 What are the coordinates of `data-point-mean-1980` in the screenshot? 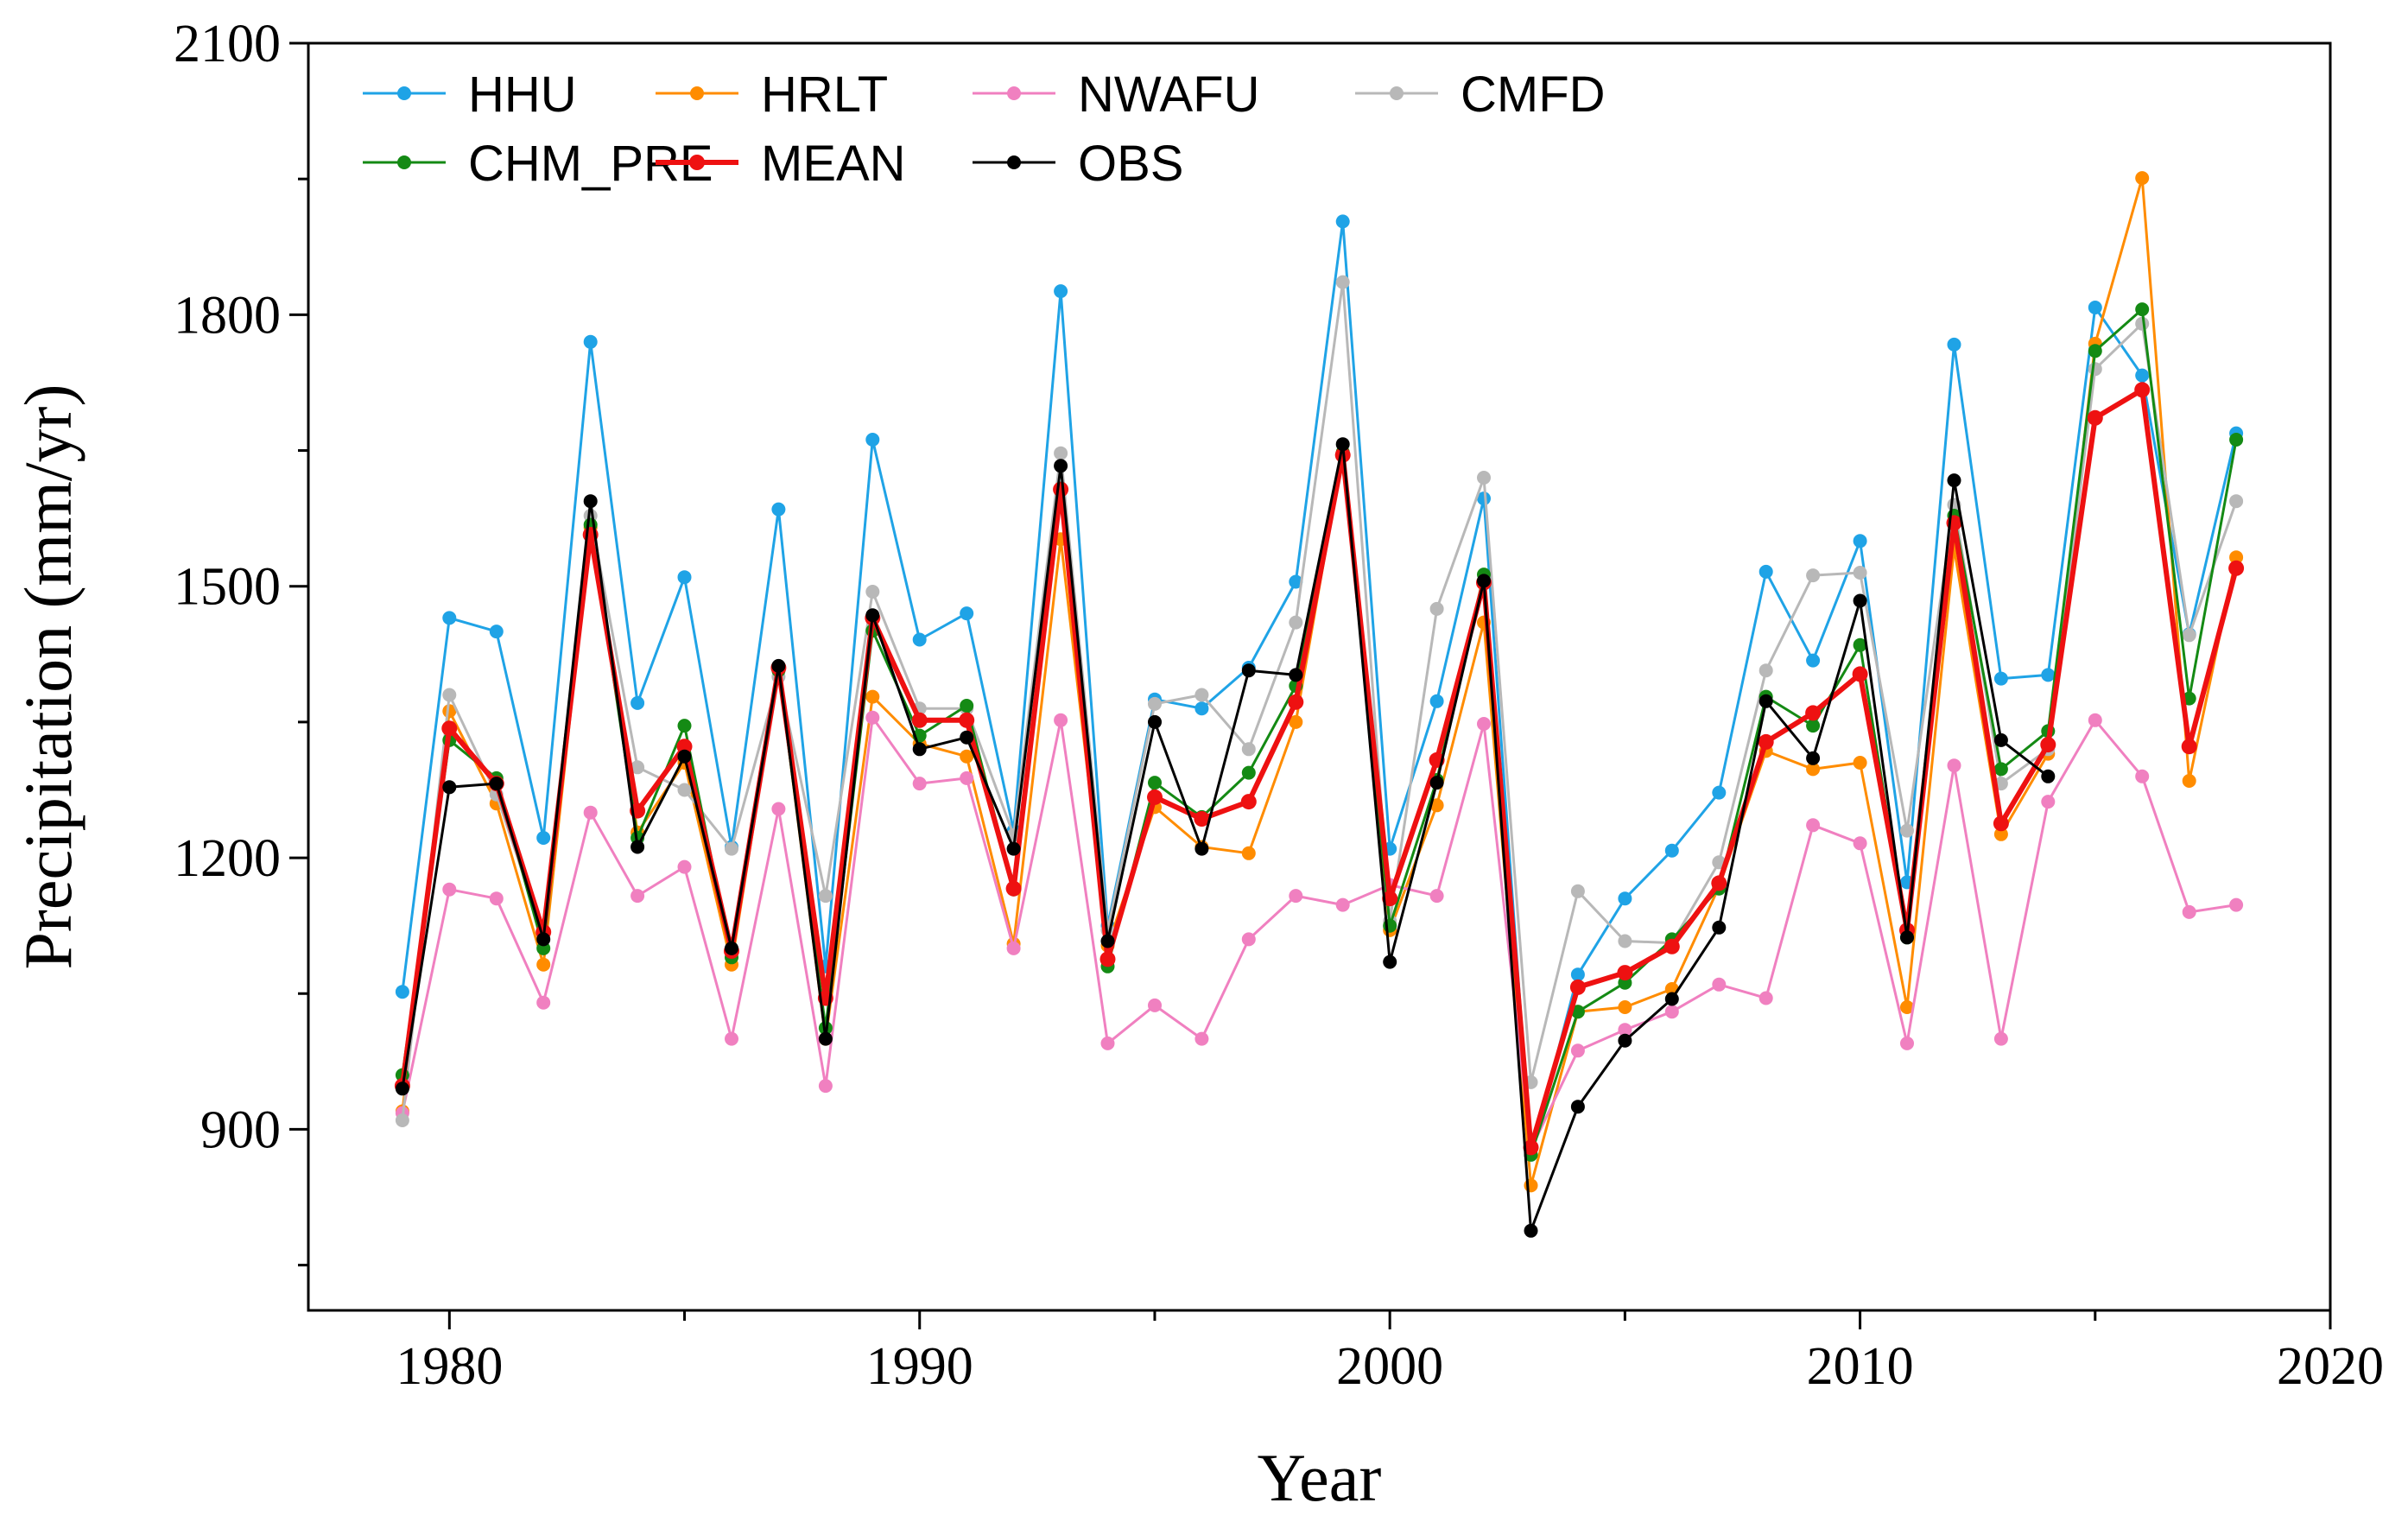 It's located at (450, 728).